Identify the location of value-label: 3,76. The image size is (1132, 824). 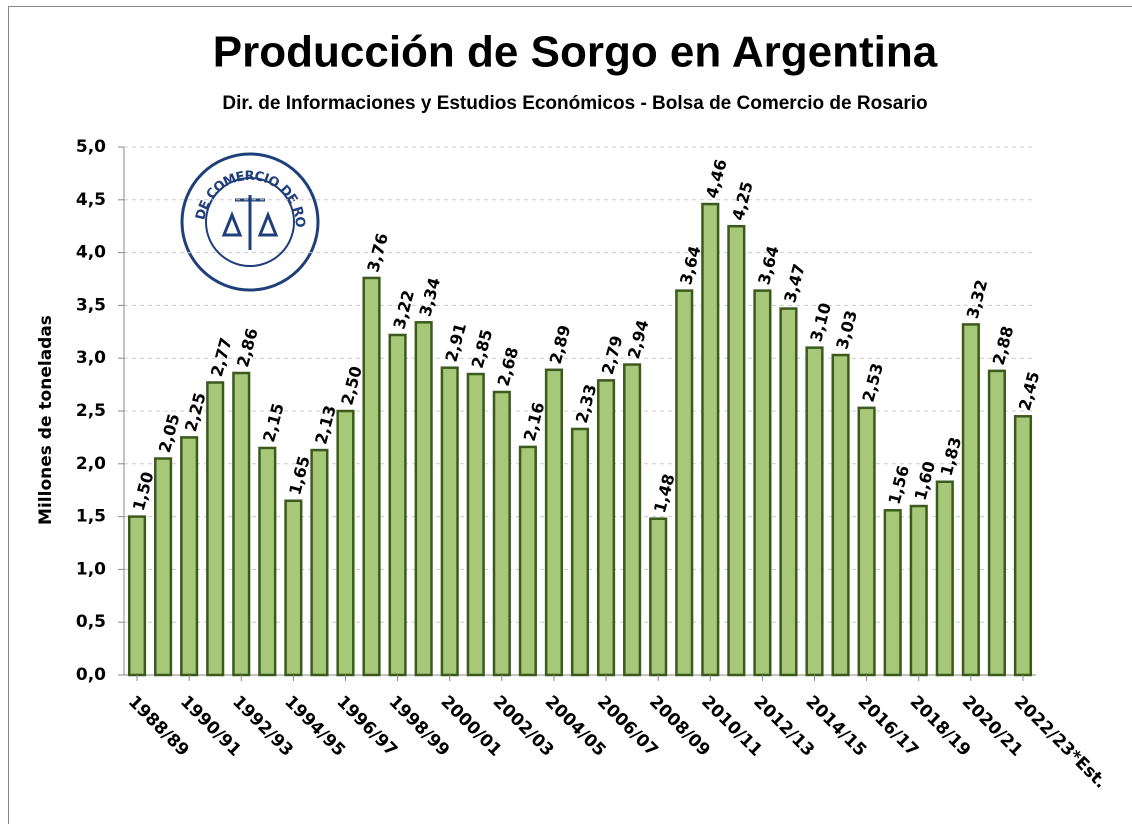
(377, 252).